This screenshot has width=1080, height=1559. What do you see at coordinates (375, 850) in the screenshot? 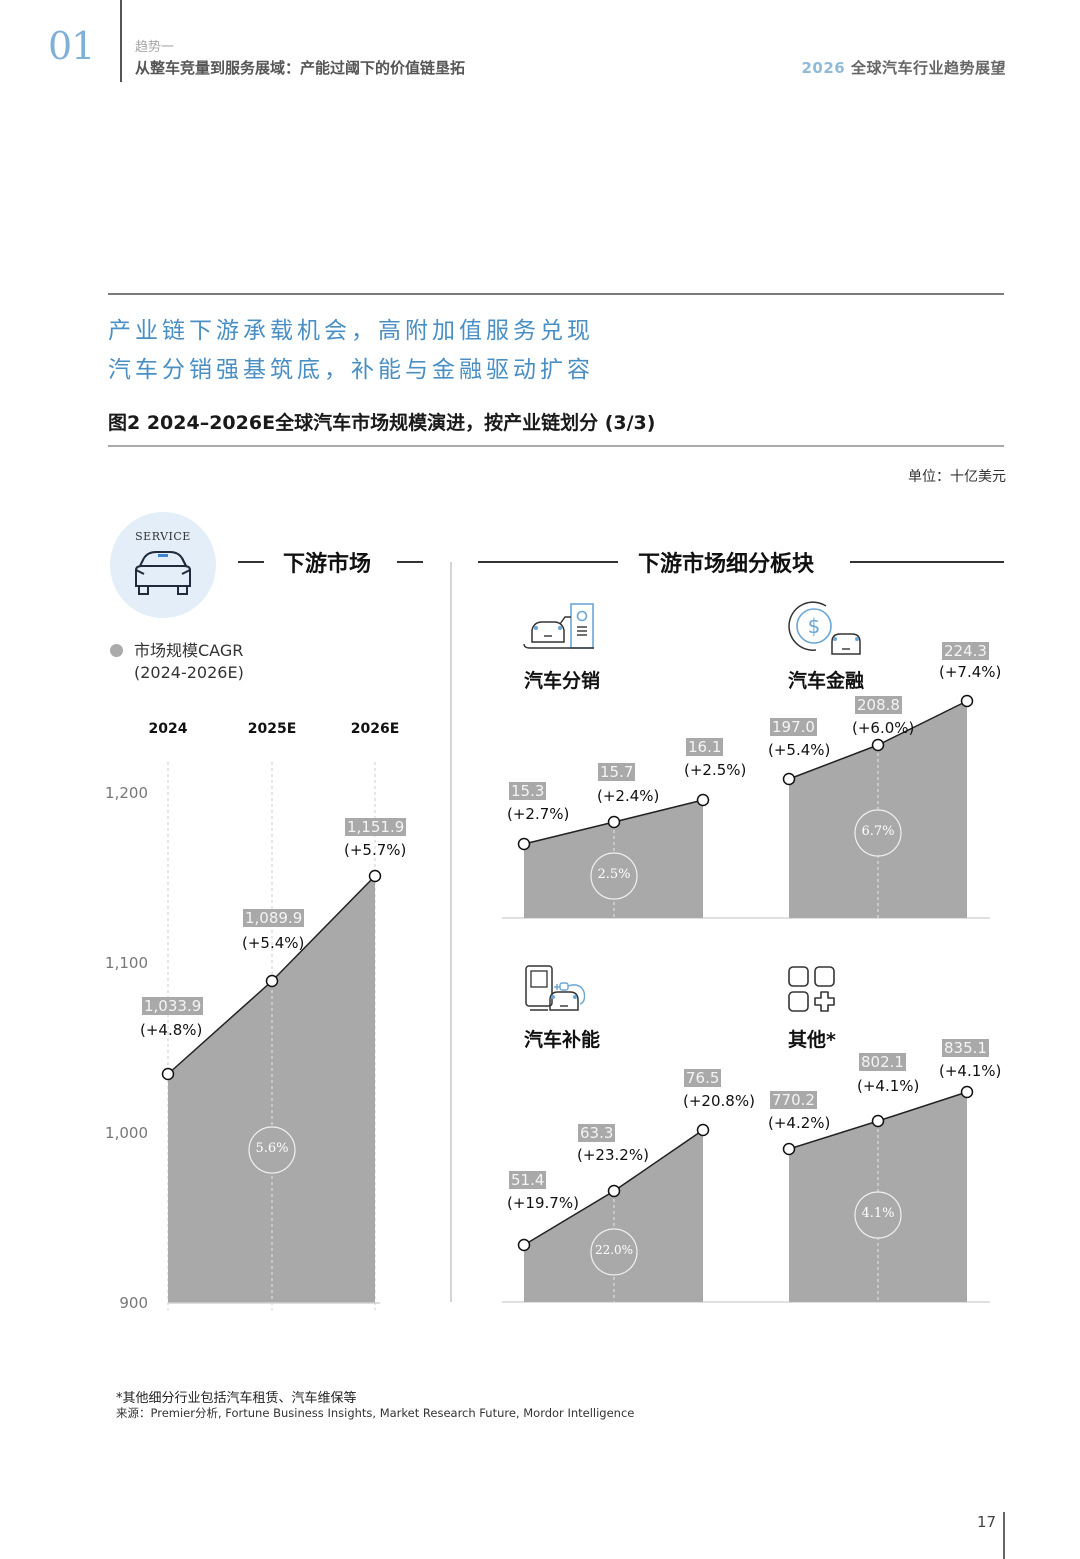
I see `growth-label-2026e: (+5.7%)` at bounding box center [375, 850].